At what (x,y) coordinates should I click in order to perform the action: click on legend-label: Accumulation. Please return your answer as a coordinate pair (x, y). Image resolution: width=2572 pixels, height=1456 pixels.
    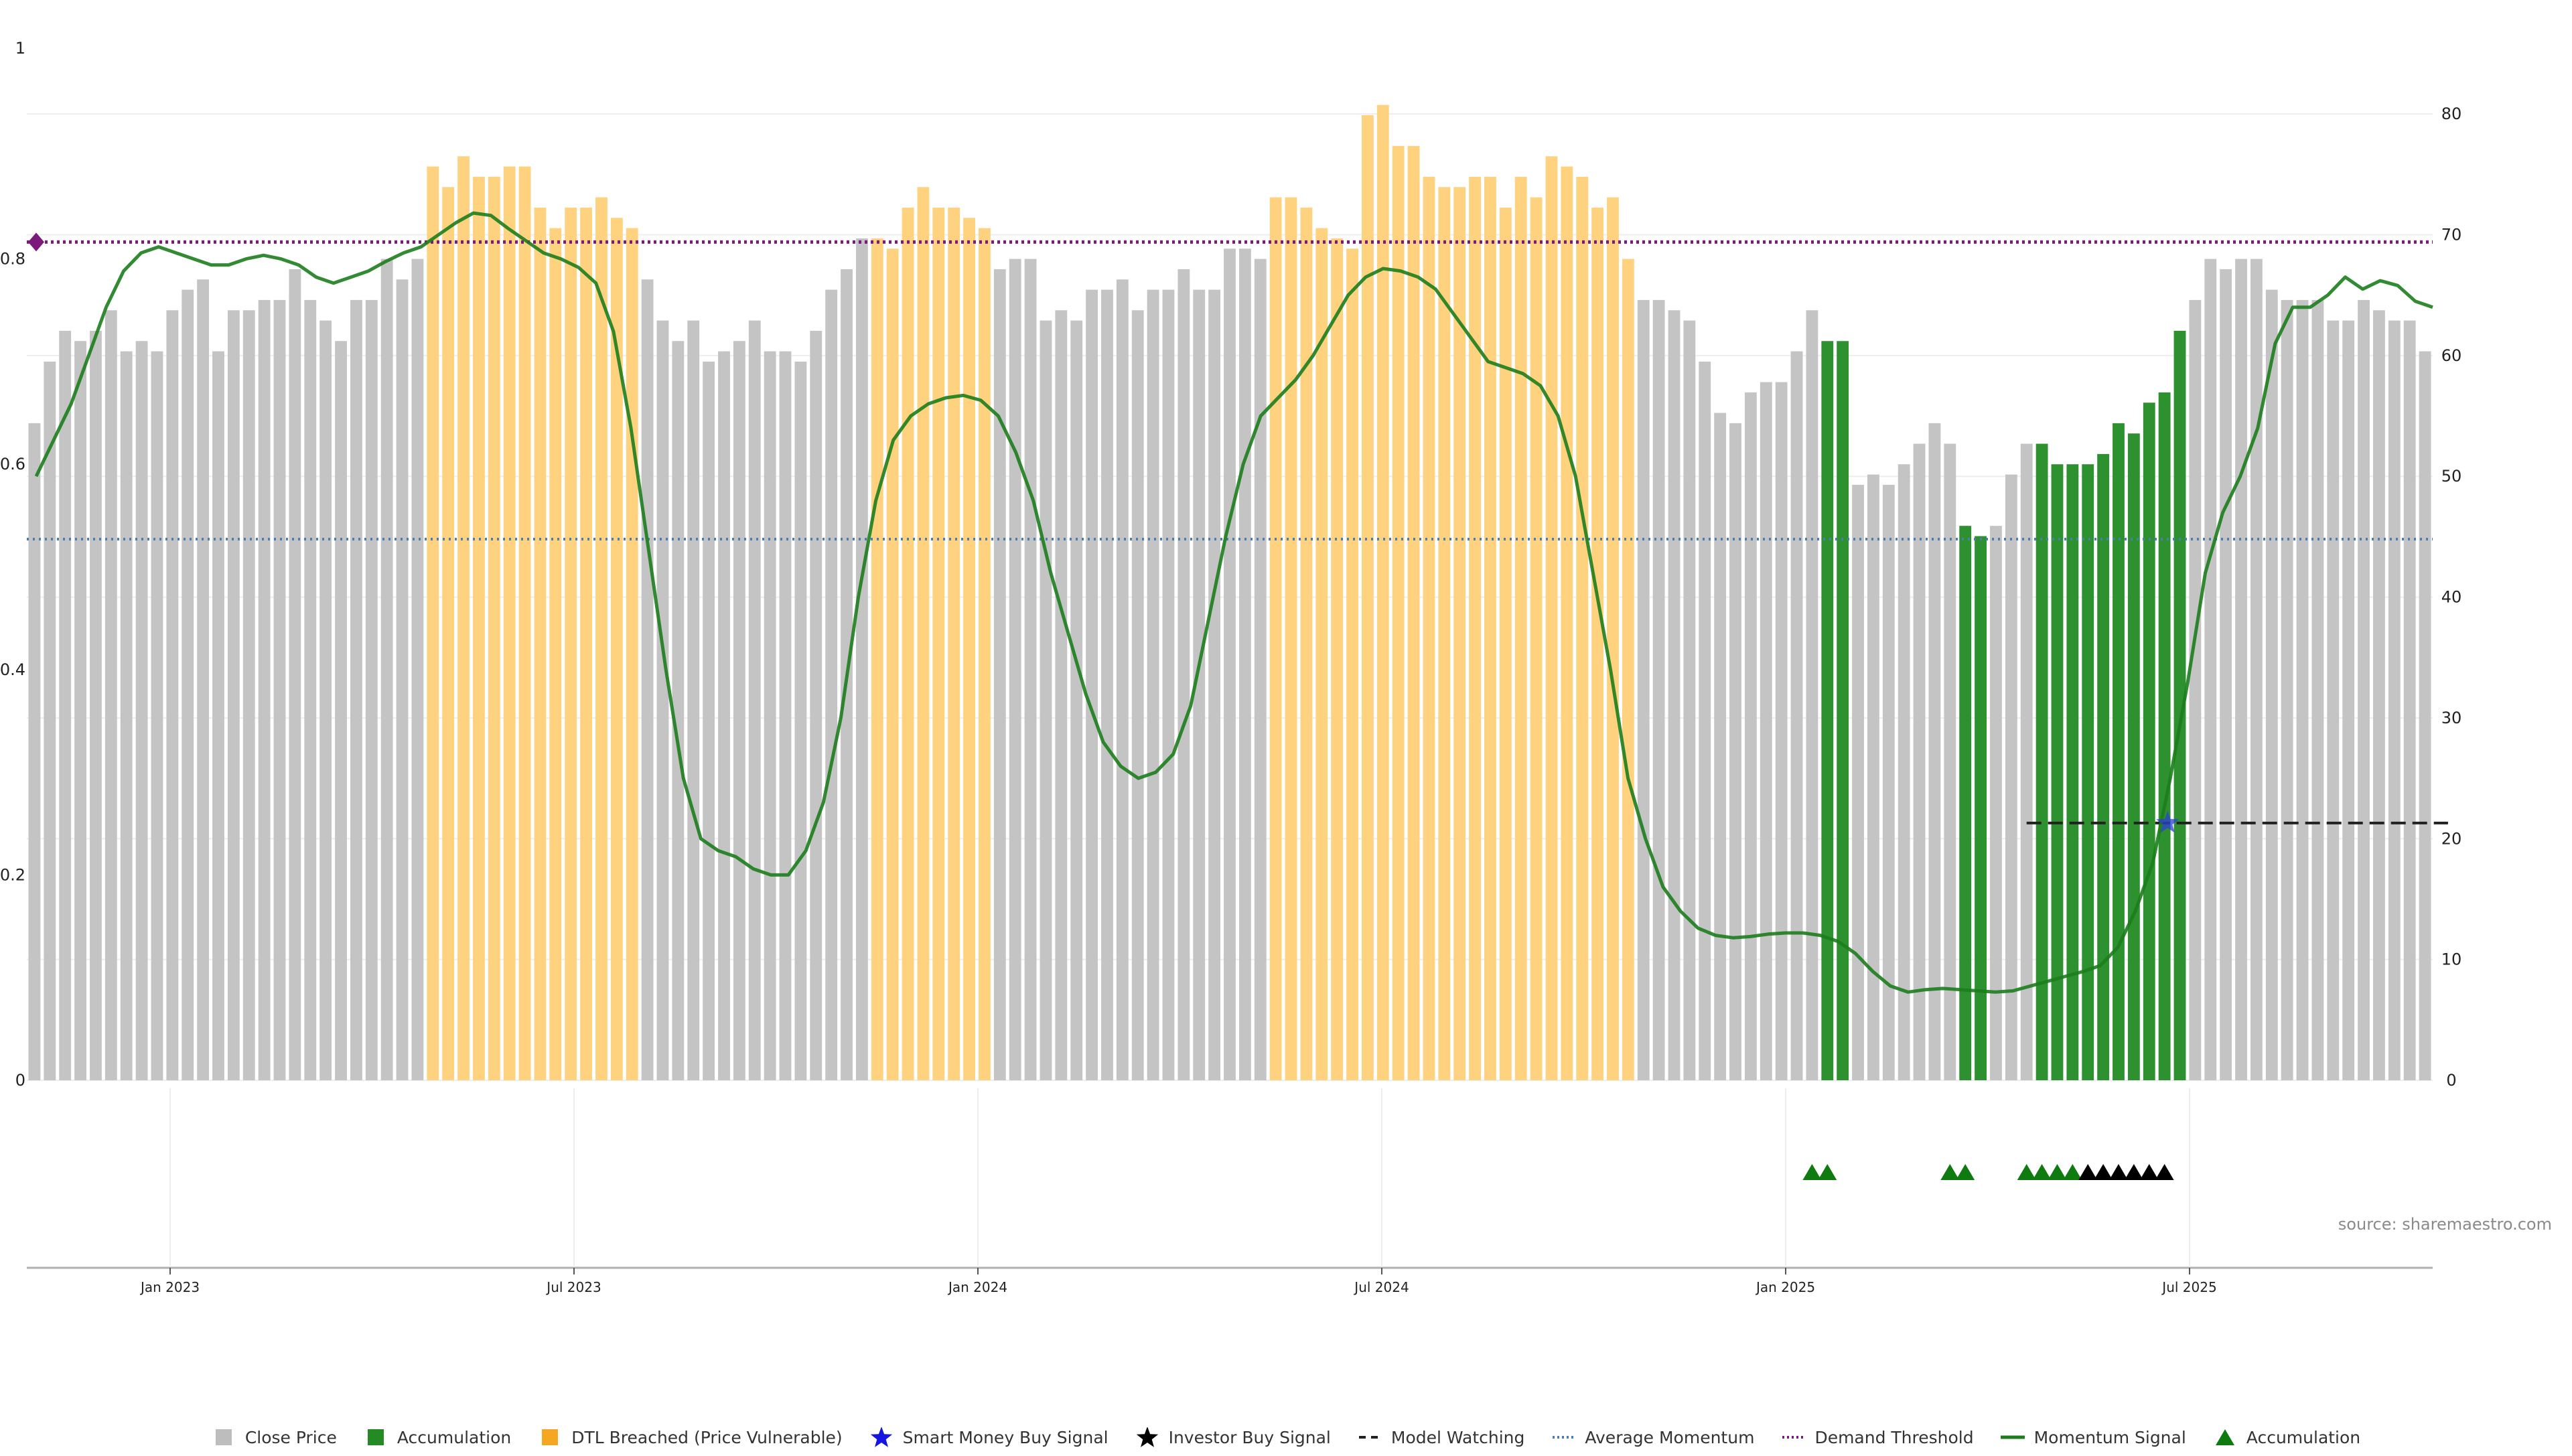
    Looking at the image, I should click on (2303, 1437).